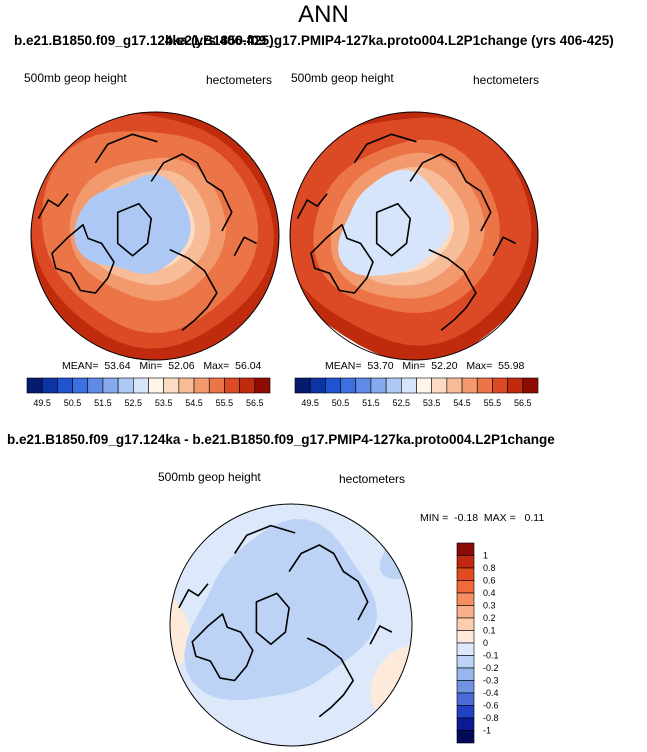 Image resolution: width=647 pixels, height=752 pixels. What do you see at coordinates (499, 518) in the screenshot?
I see `panel3-max-label: MAX =` at bounding box center [499, 518].